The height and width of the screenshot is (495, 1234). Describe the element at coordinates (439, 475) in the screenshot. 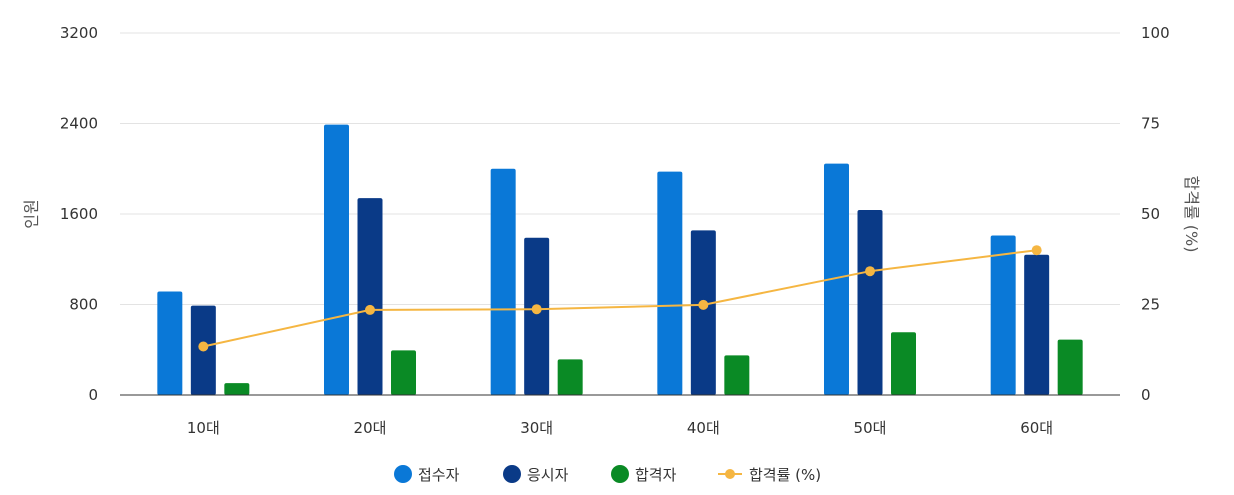

I see `legend-label: 접수자` at that location.